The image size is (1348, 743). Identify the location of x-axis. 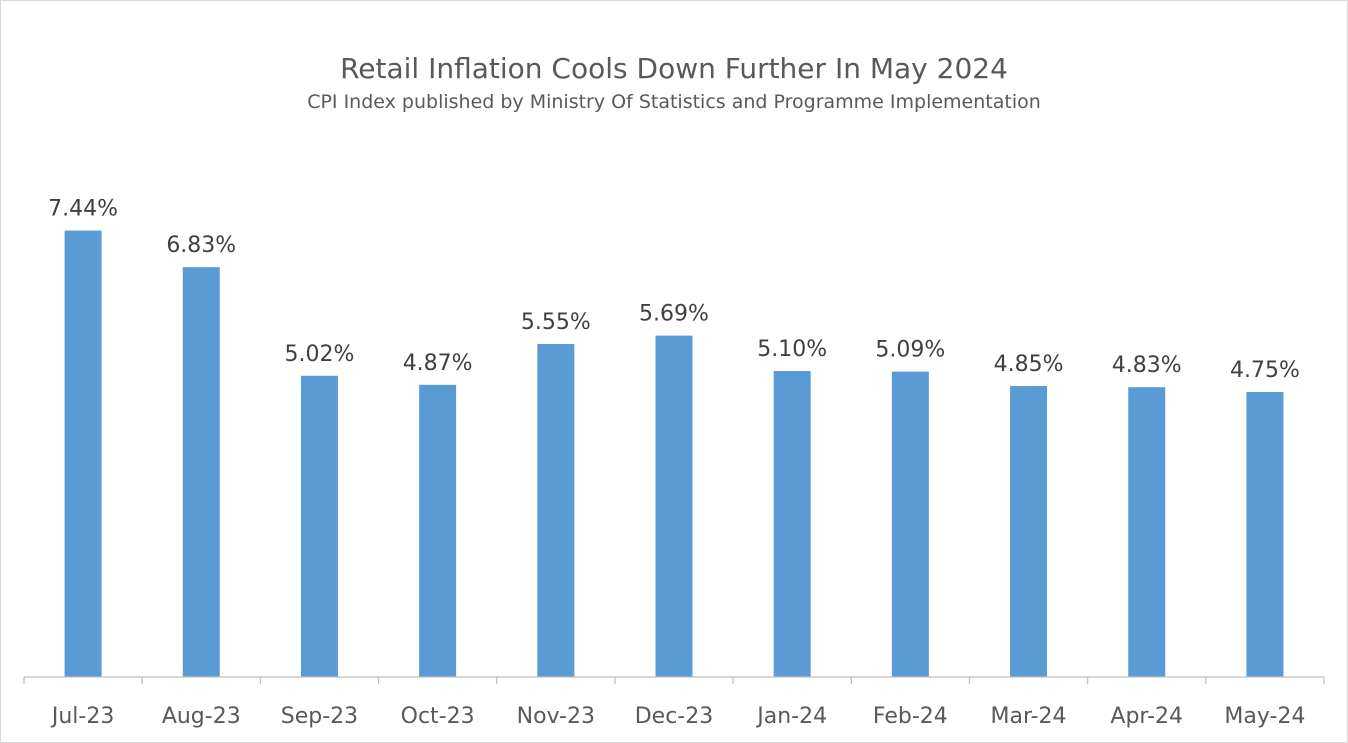
(674, 680).